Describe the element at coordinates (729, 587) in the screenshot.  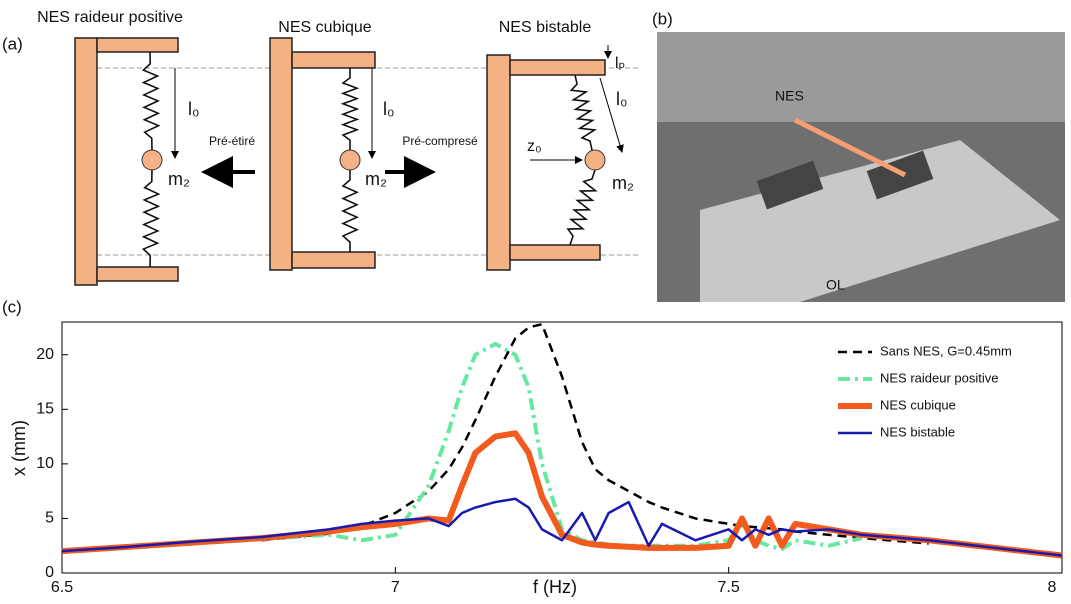
I see `x-tick-label: 7.5` at that location.